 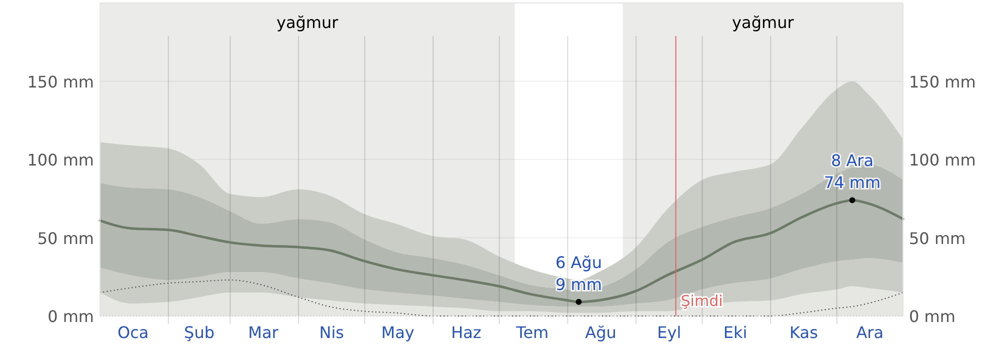 What do you see at coordinates (852, 171) in the screenshot?
I see `annotation: 8 Ara 74 mm` at bounding box center [852, 171].